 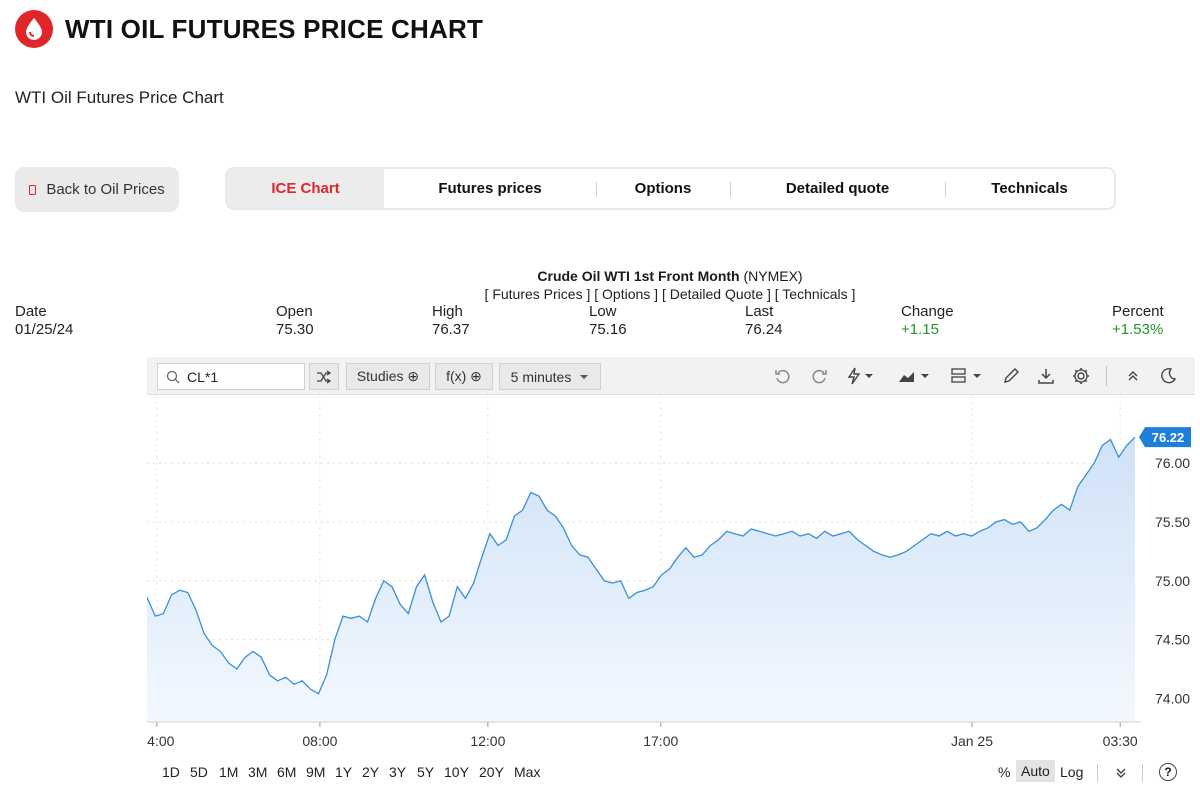 What do you see at coordinates (1172, 698) in the screenshot?
I see `y-tick-label: 74.00` at bounding box center [1172, 698].